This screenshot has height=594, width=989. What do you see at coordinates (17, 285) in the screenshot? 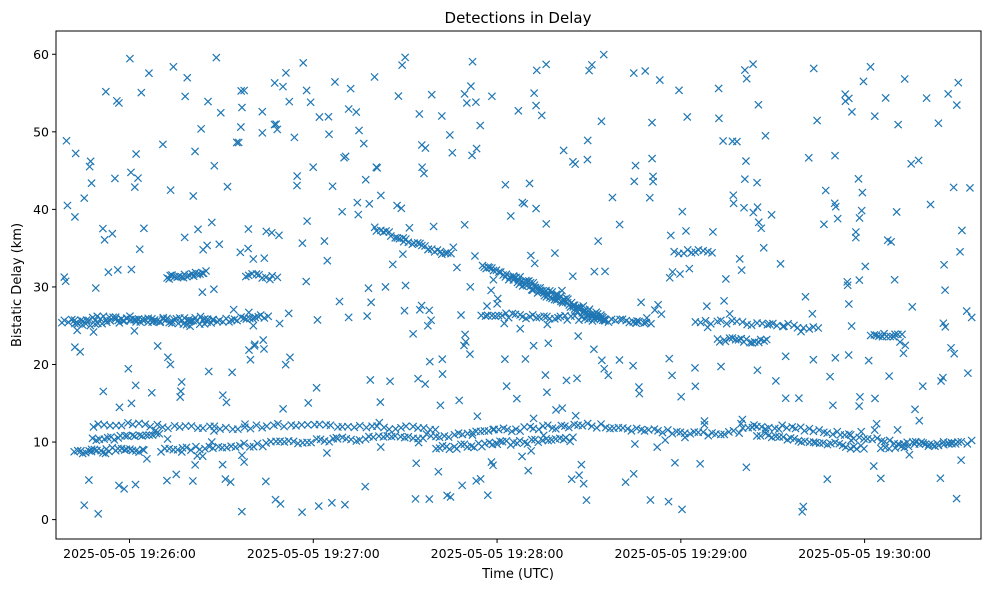
I see `y-axis-label: Bistatic Delay (km)` at bounding box center [17, 285].